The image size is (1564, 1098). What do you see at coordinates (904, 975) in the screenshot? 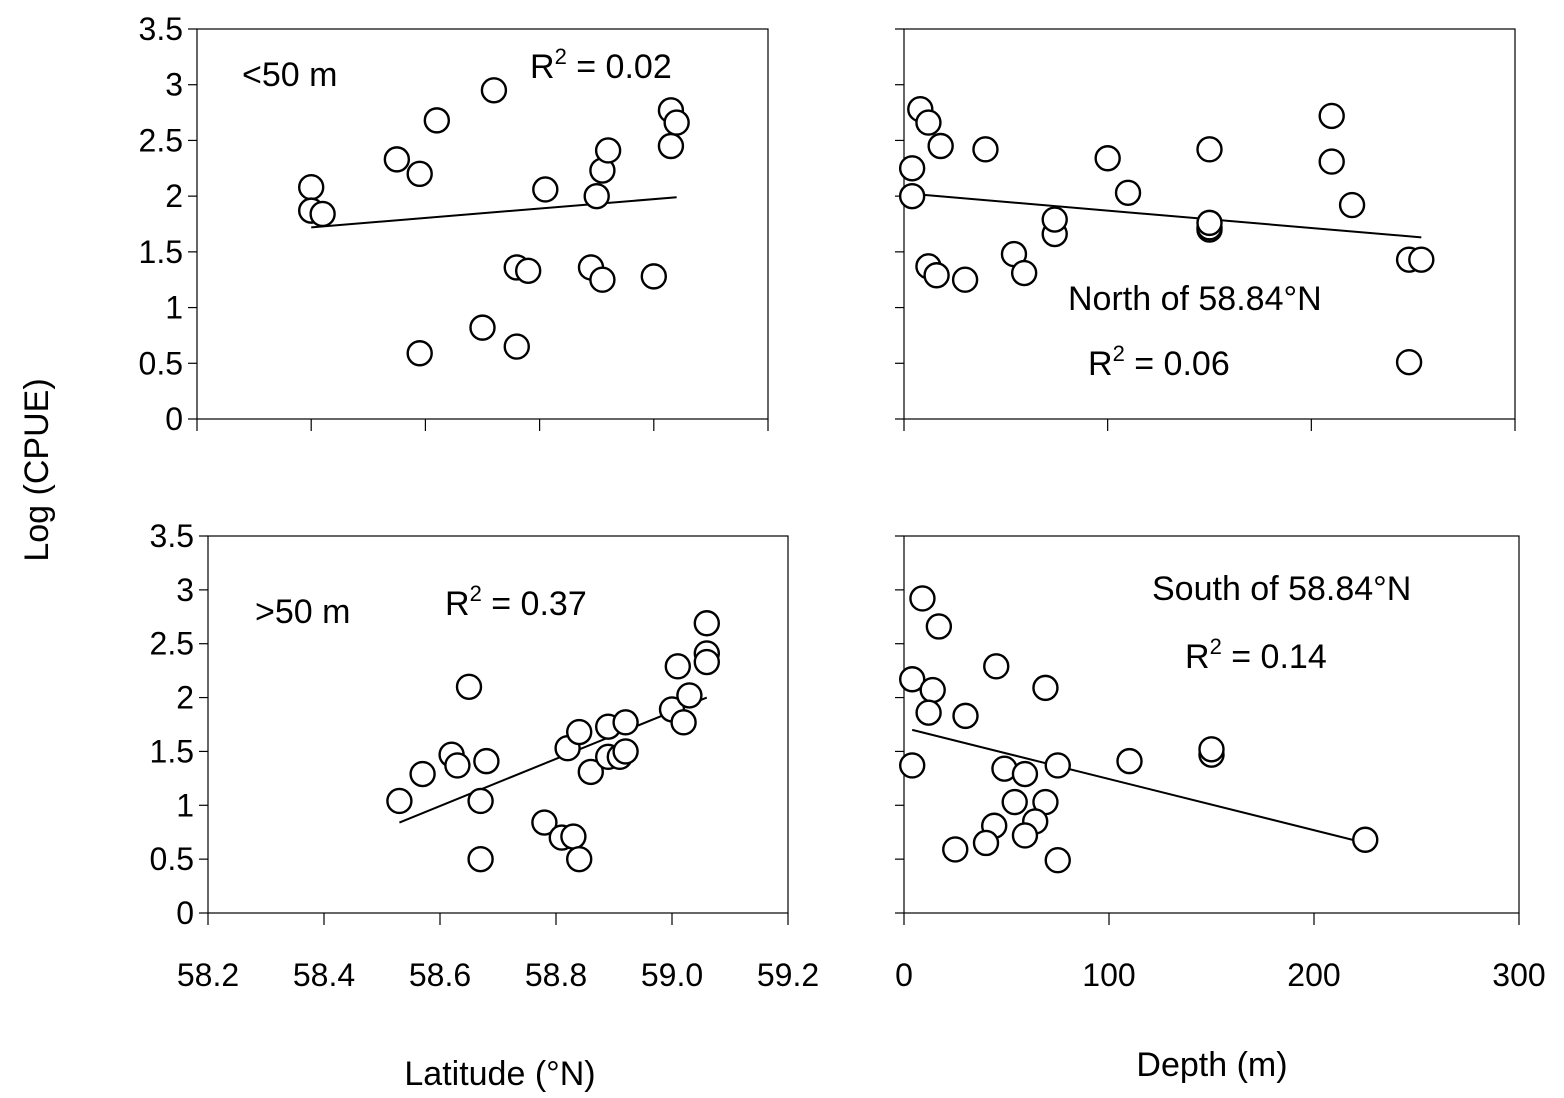
I see `panel-bottom-right-xtick-label: 0` at bounding box center [904, 975].